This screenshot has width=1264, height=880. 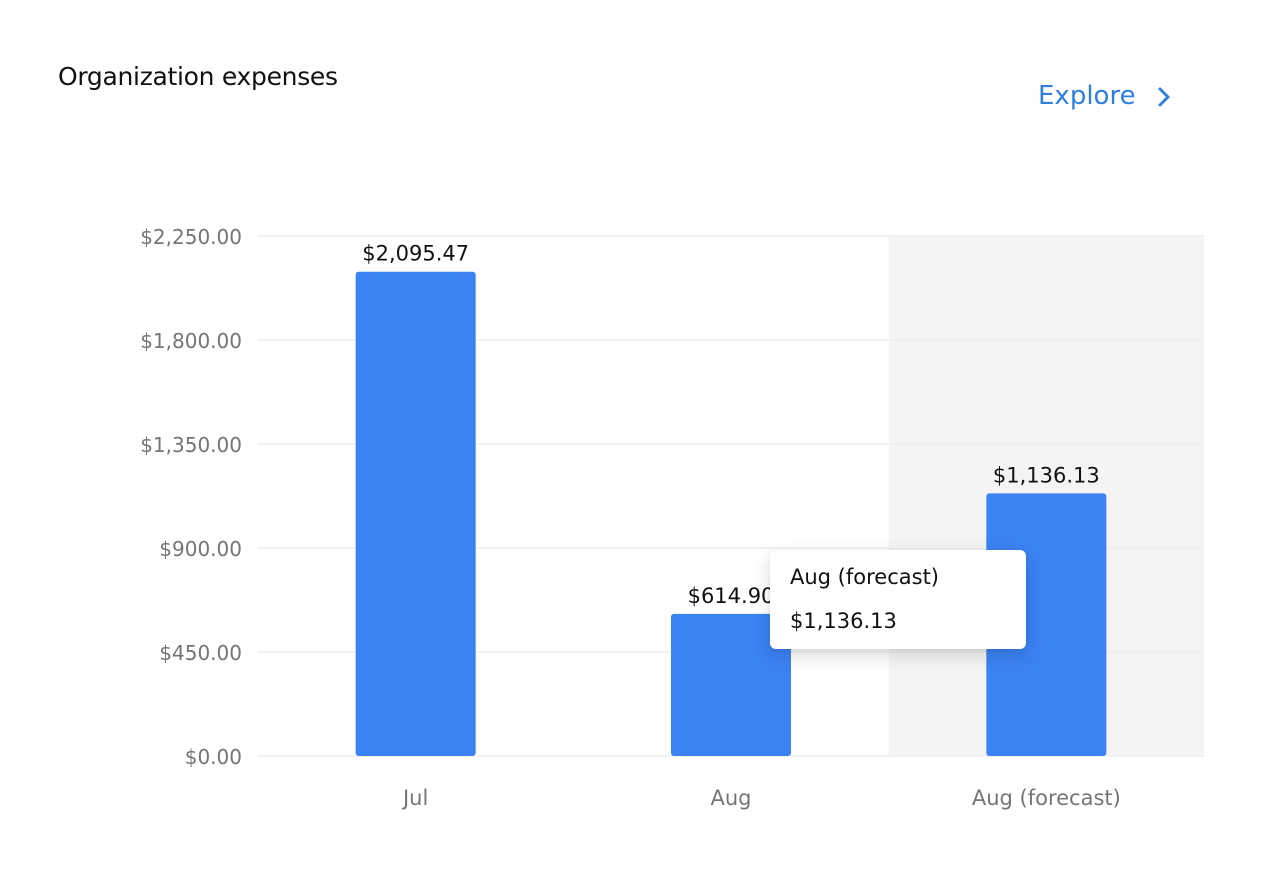 I want to click on x-tick-label: Jul, so click(x=414, y=798).